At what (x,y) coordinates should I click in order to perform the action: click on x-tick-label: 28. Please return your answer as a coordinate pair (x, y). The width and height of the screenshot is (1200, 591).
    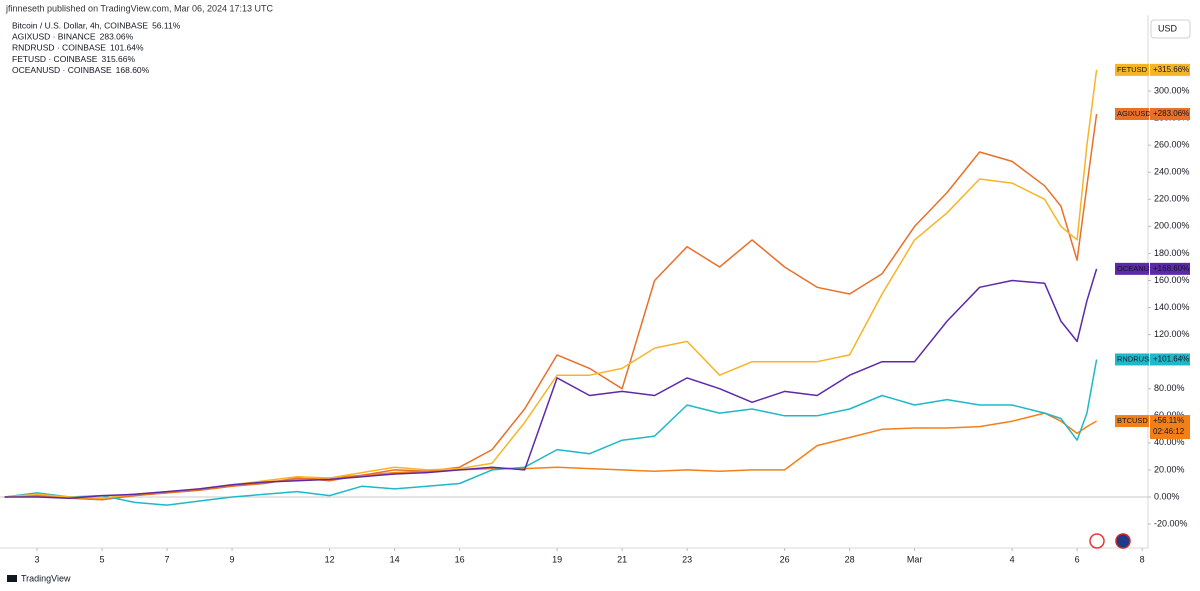
    Looking at the image, I should click on (850, 559).